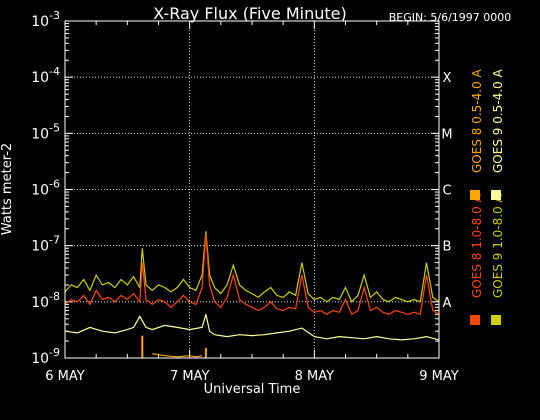  I want to click on y-tick-label: 10⁻⁷, so click(45, 244).